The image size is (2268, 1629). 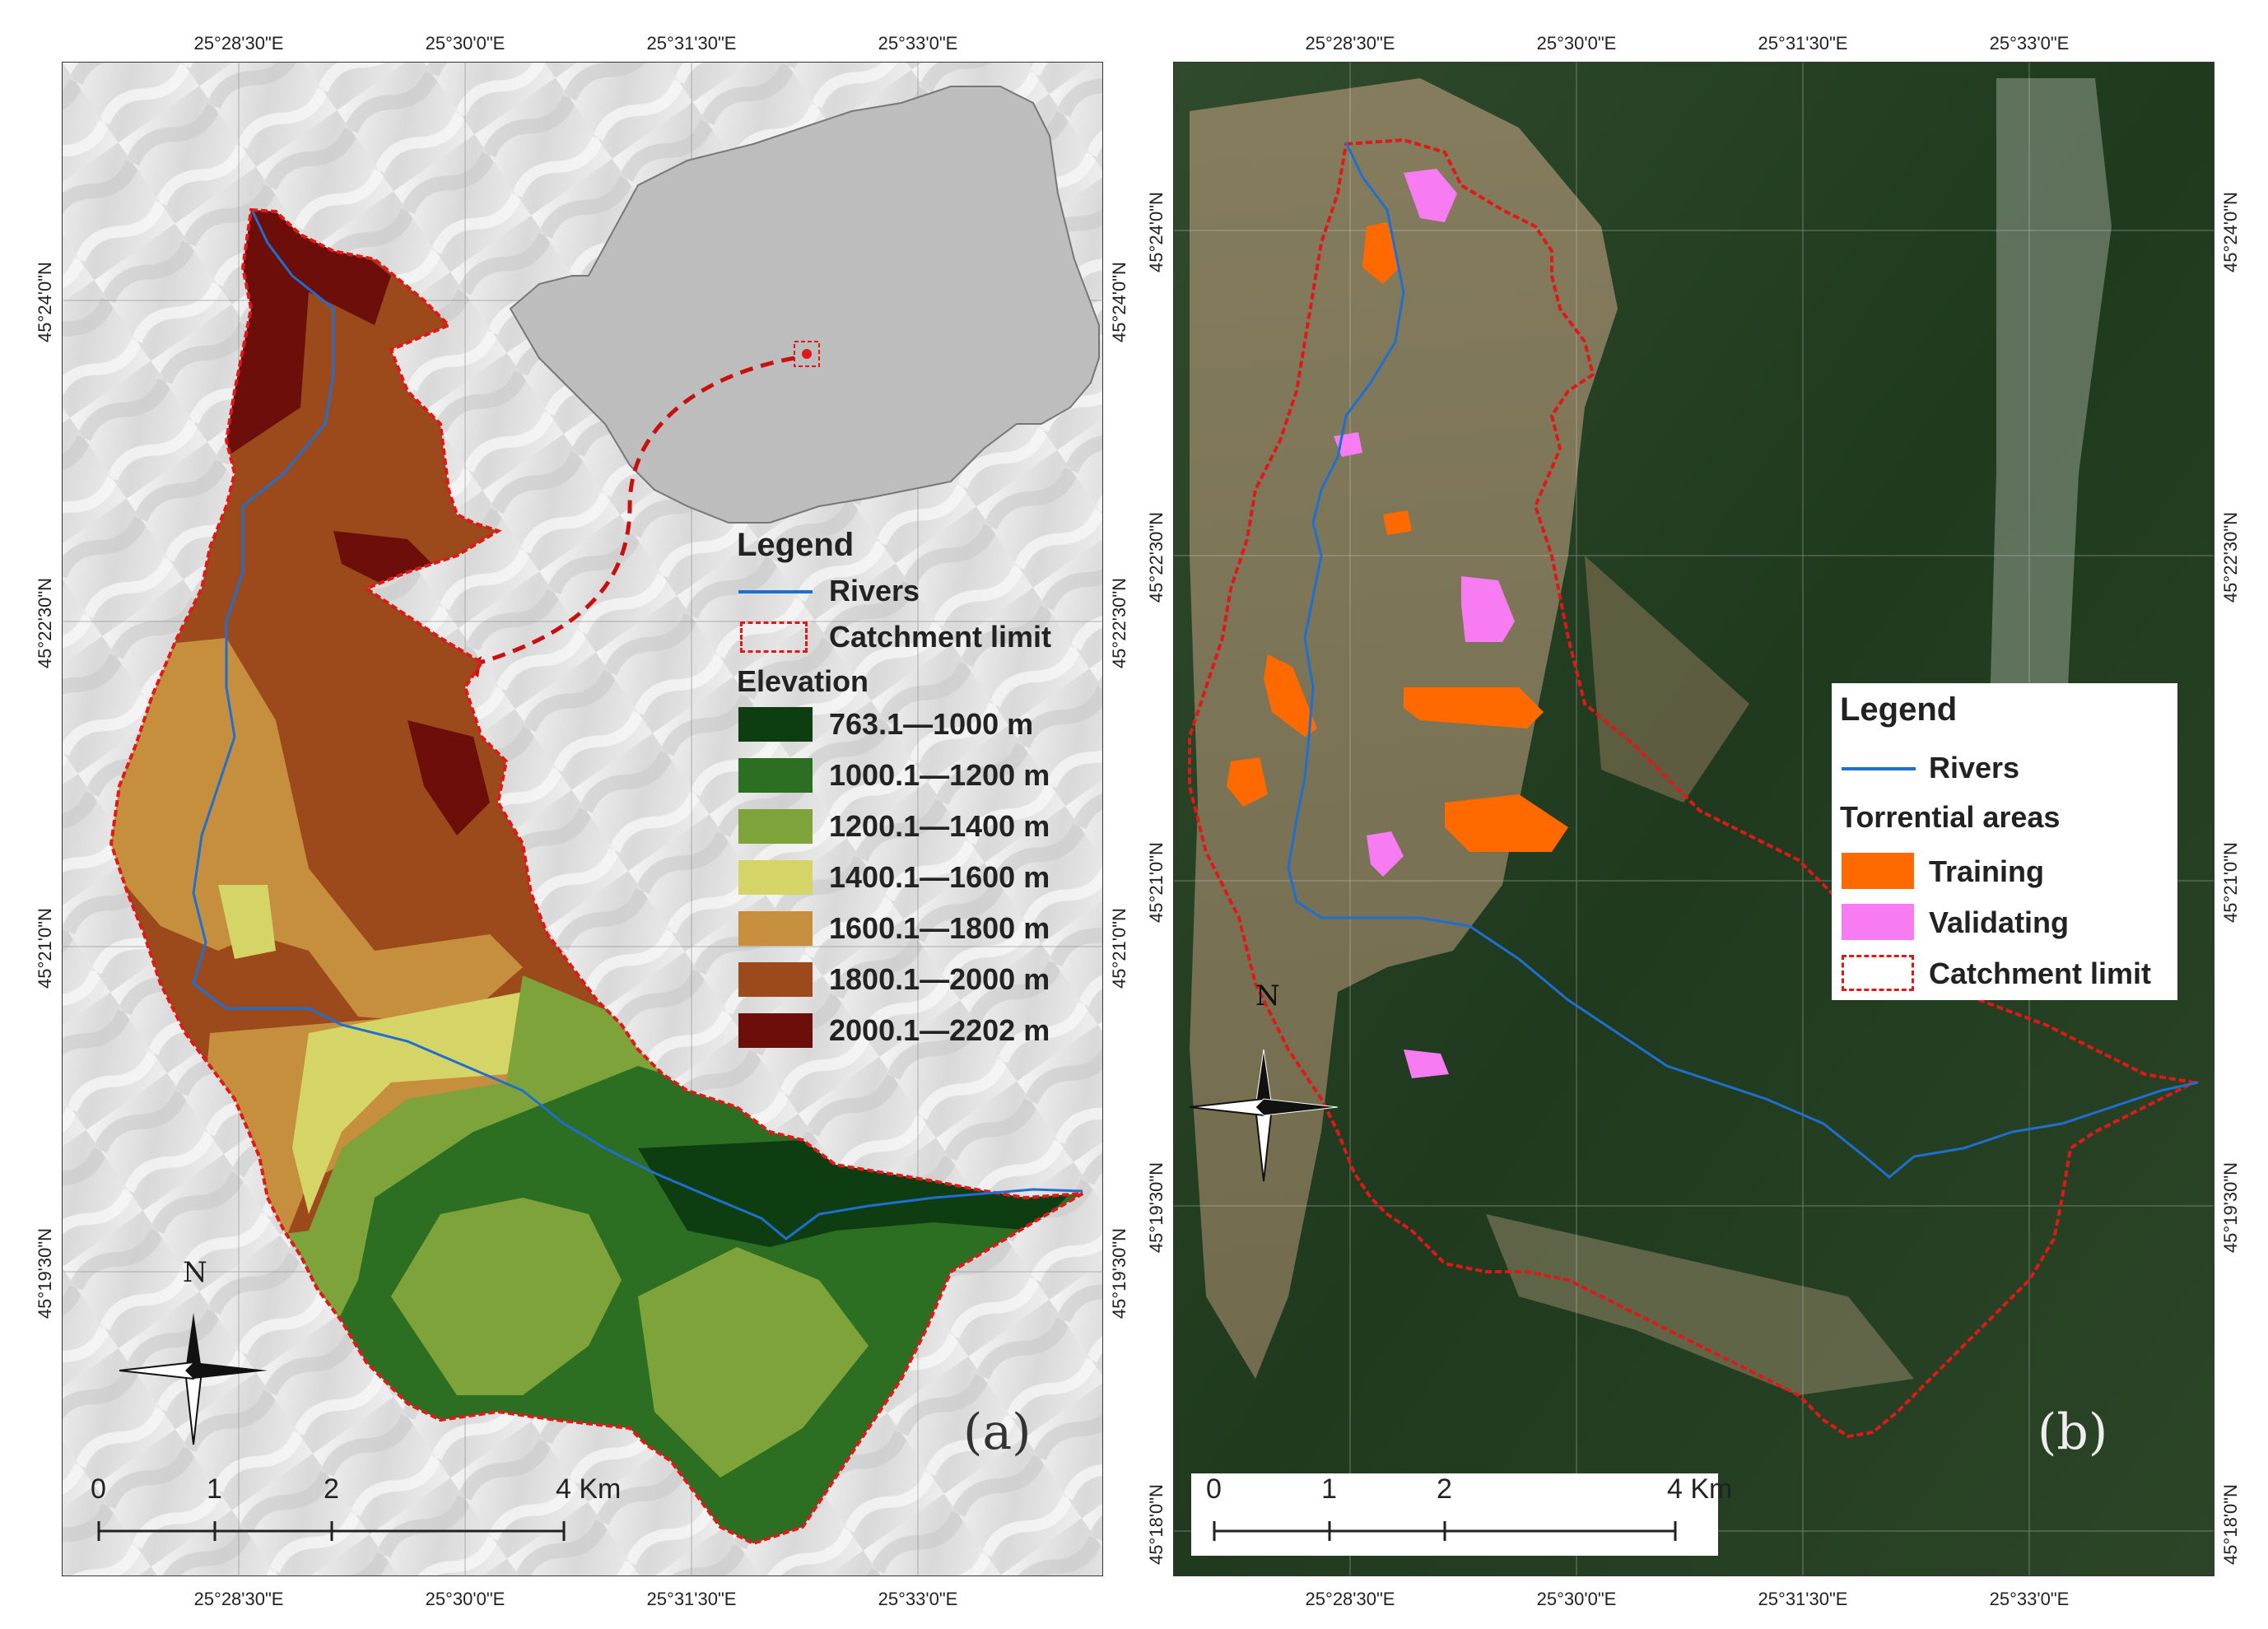 What do you see at coordinates (1700, 1489) in the screenshot?
I see `scale-b-tick-3: 4 Km` at bounding box center [1700, 1489].